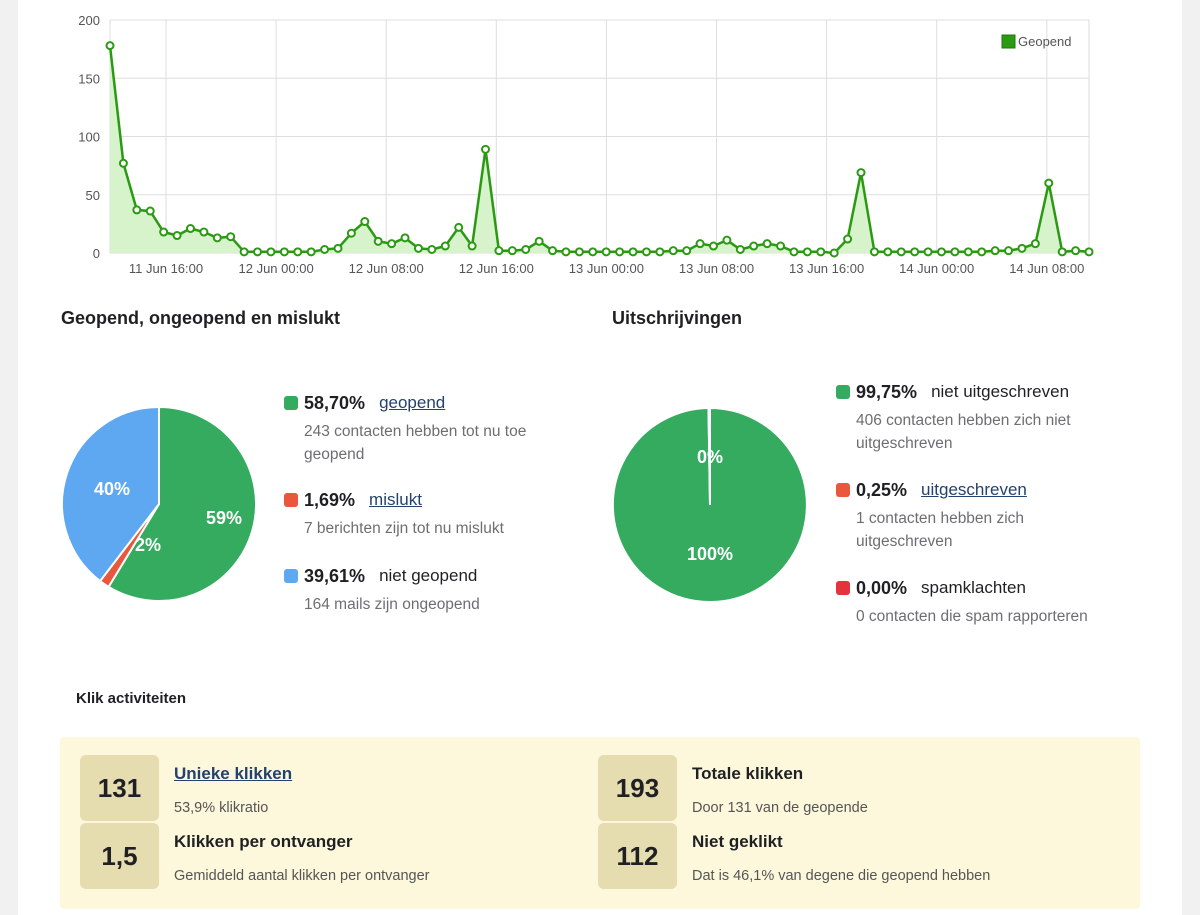 The image size is (1200, 915). I want to click on x-tick-label: 11 Jun 16:00, so click(166, 268).